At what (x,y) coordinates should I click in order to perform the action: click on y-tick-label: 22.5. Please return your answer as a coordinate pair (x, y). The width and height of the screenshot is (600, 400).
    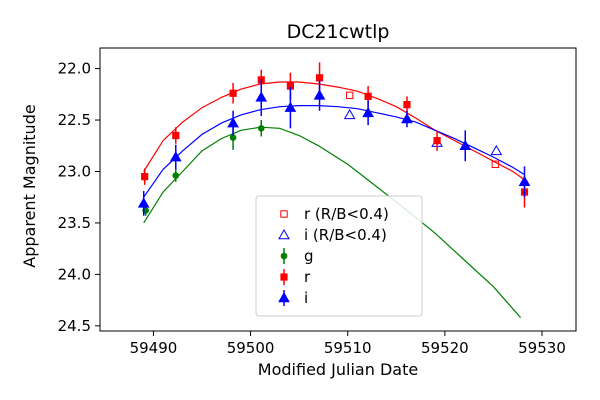
    Looking at the image, I should click on (74, 120).